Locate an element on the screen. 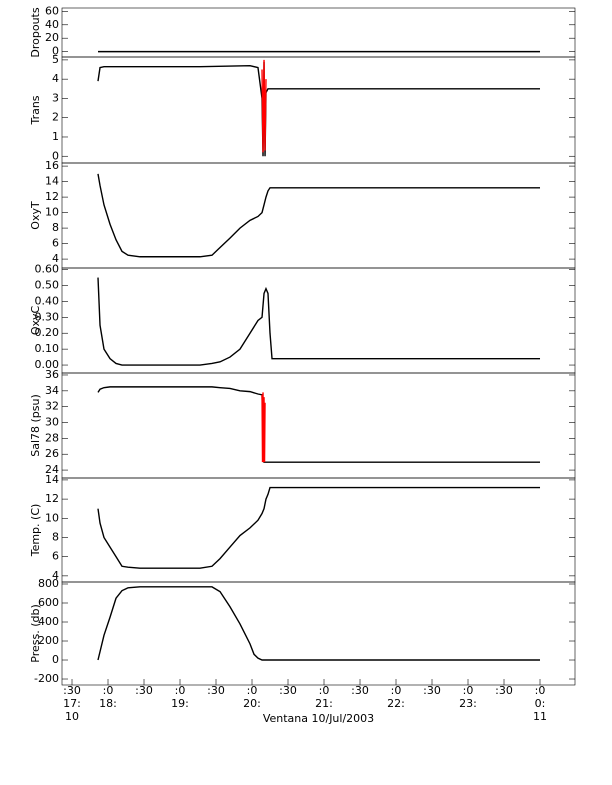 This screenshot has width=612, height=785. y-tick-label: 0.40 is located at coordinates (47, 300).